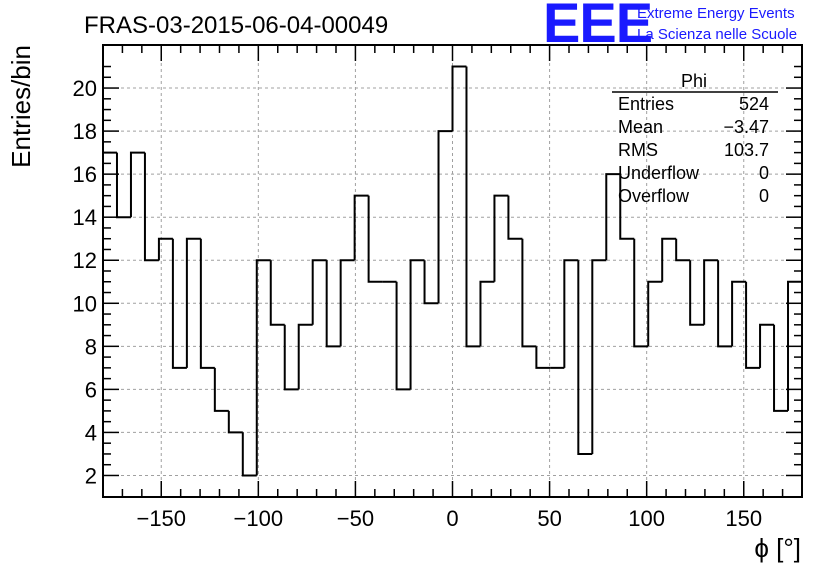  What do you see at coordinates (646, 518) in the screenshot?
I see `x-tick-label: 100` at bounding box center [646, 518].